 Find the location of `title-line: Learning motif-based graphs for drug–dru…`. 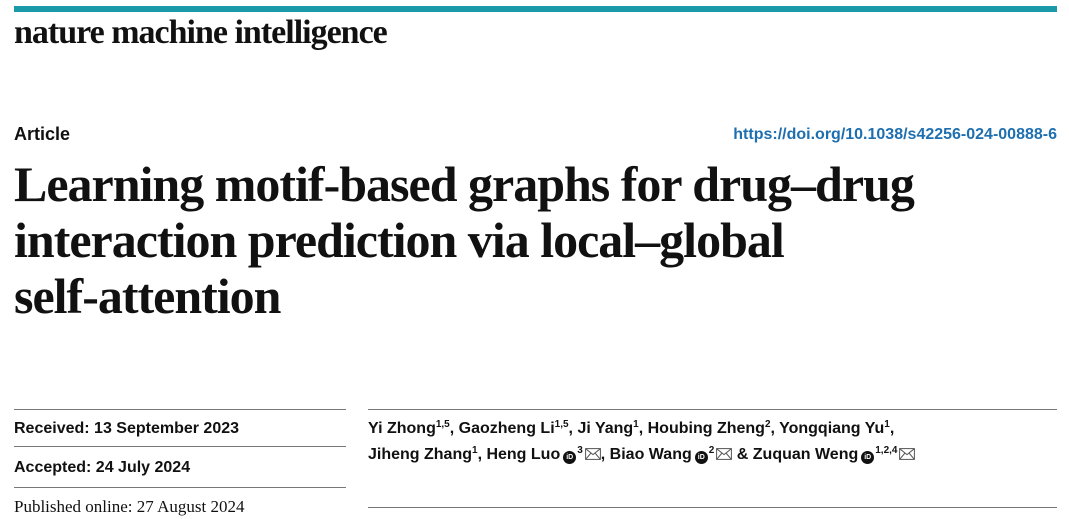

title-line: Learning motif-based graphs for drug–dru… is located at coordinates (464, 184).